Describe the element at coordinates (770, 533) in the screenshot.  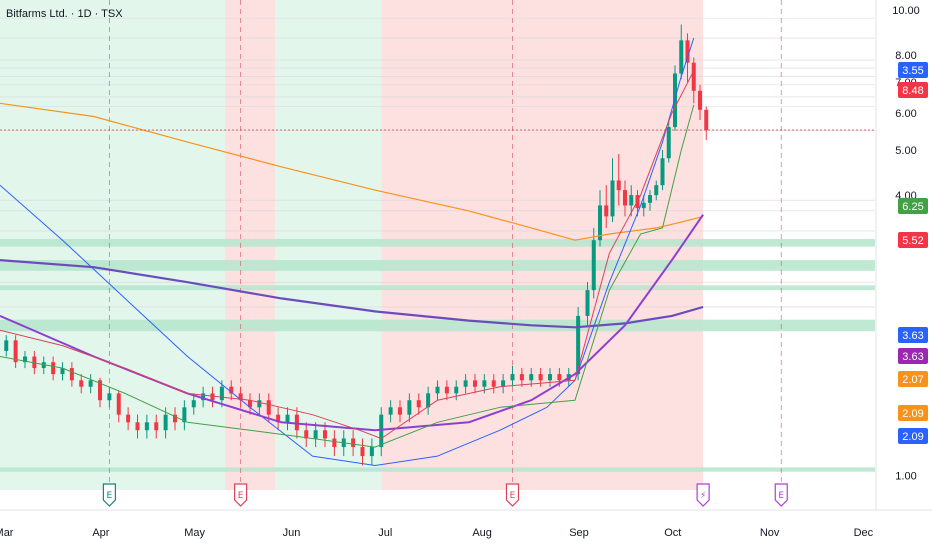
I see `x-tick-label: Nov` at that location.